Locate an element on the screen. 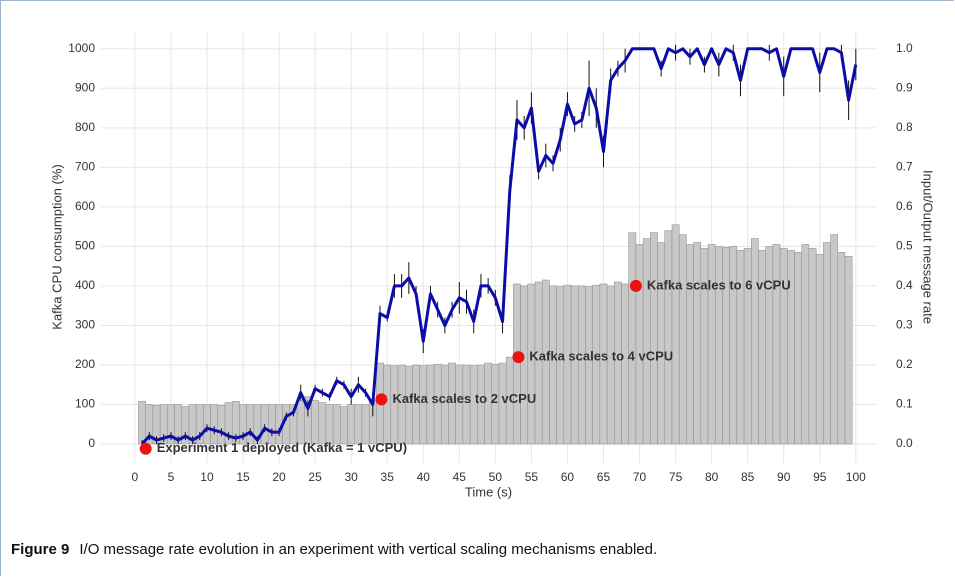 Image resolution: width=955 pixels, height=577 pixels. y2-tick-label: 0.6 is located at coordinates (904, 206).